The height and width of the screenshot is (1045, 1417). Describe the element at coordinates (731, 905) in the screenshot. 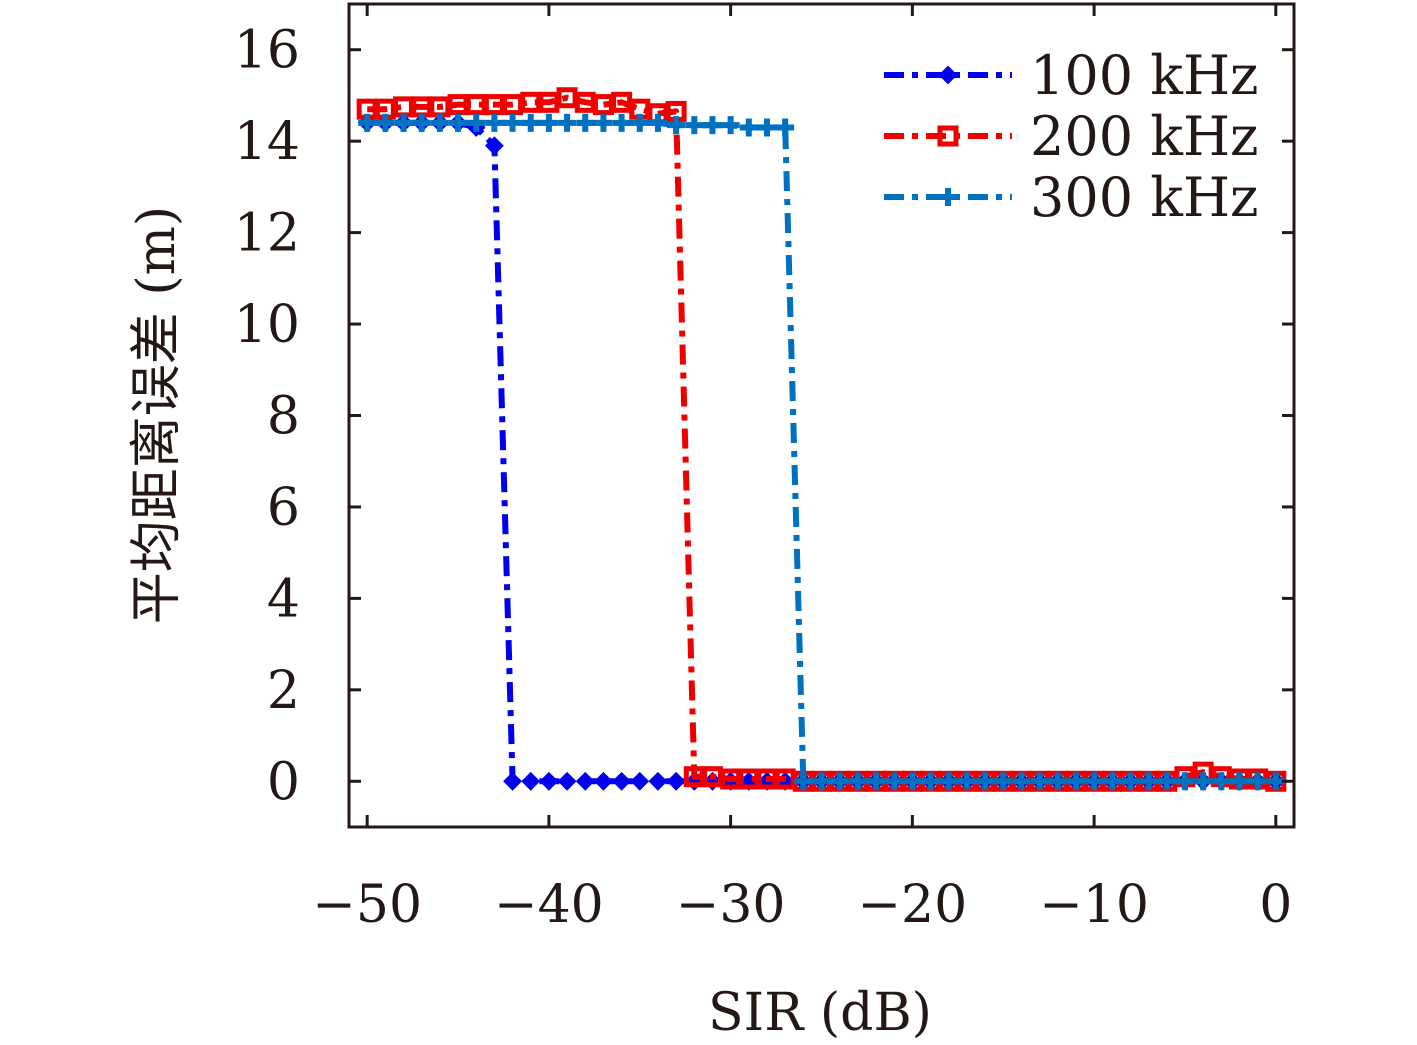

I see `x-tick-label: −30` at that location.